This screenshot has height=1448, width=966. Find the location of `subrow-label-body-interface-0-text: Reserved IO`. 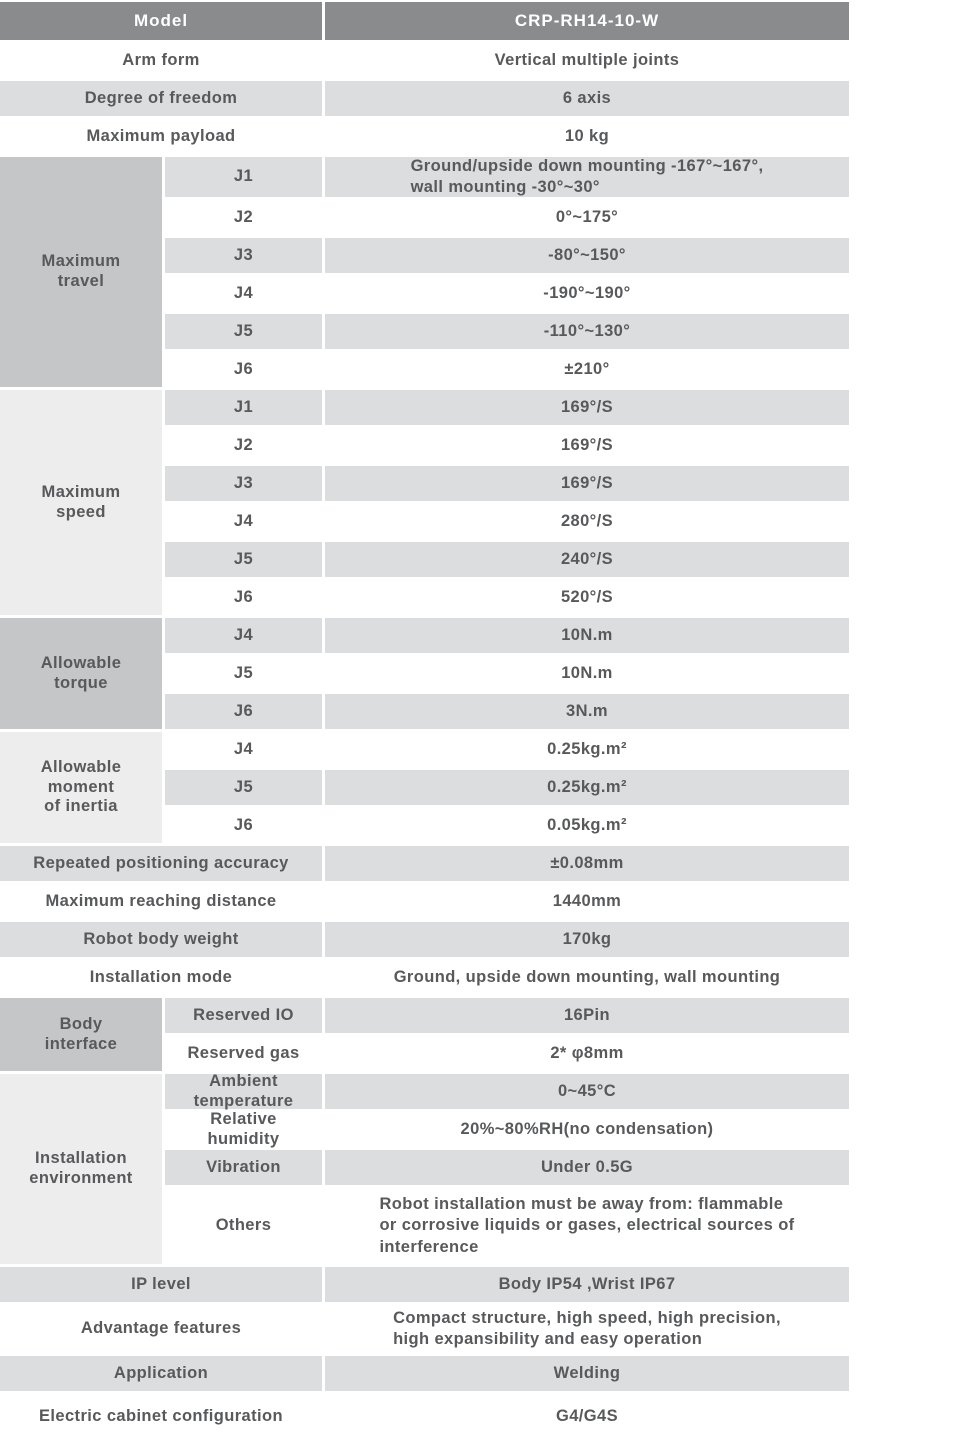

subrow-label-body-interface-0-text: Reserved IO is located at coordinates (243, 1014).